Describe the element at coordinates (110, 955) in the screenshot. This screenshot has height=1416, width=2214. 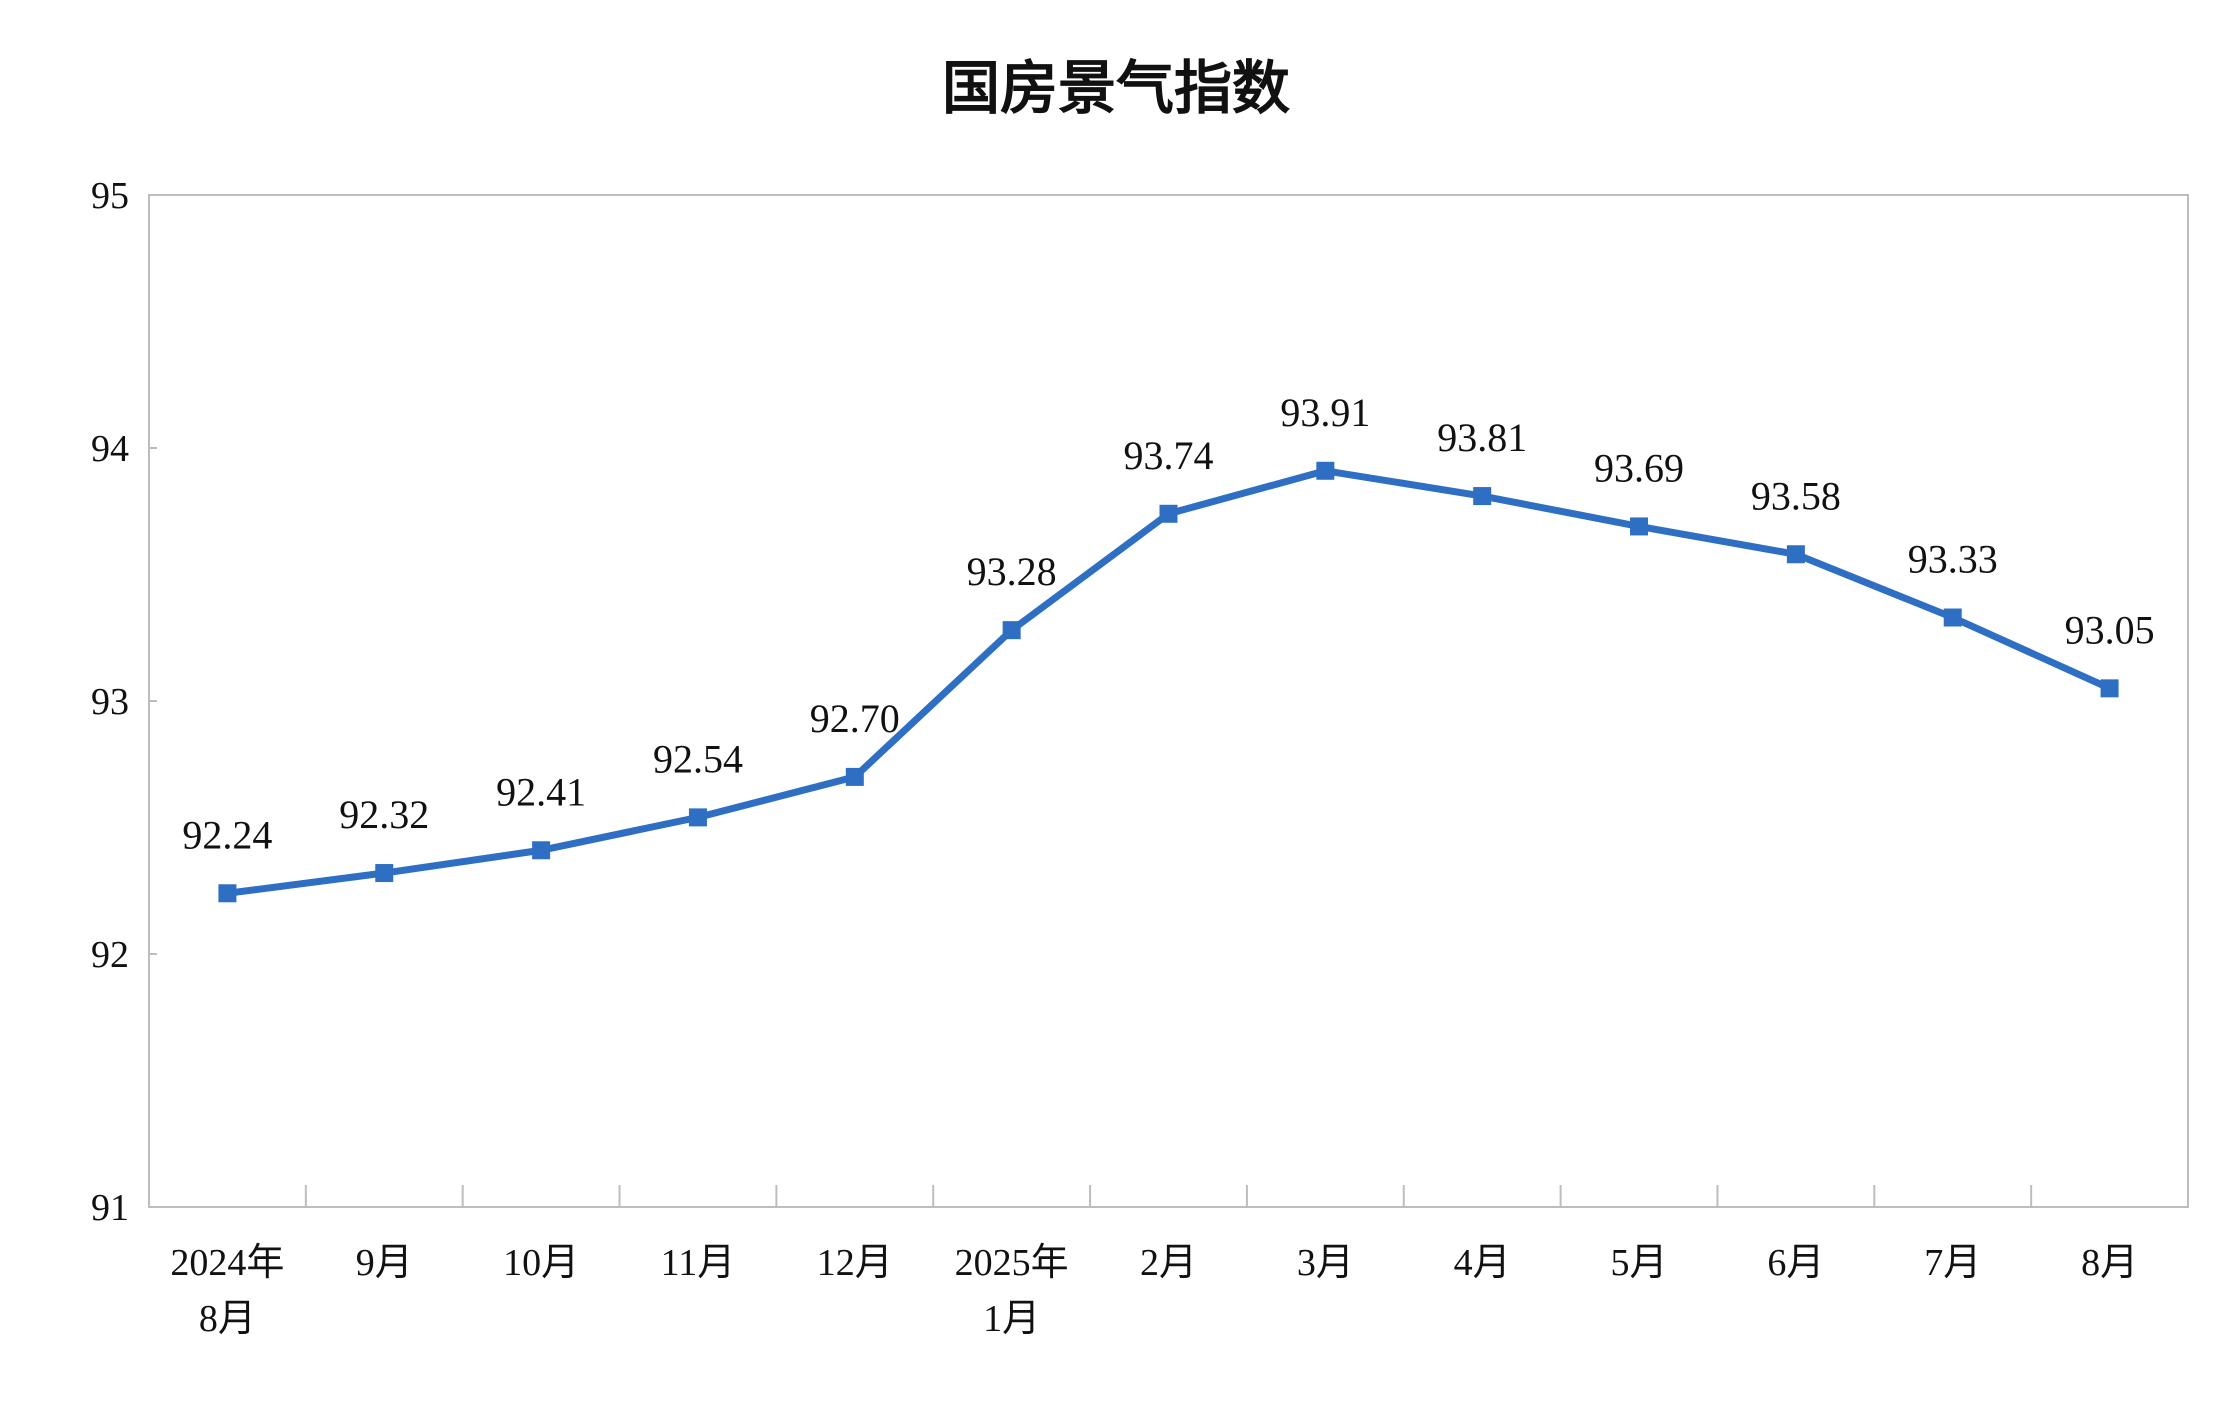
I see `y-tick-label: 92` at that location.